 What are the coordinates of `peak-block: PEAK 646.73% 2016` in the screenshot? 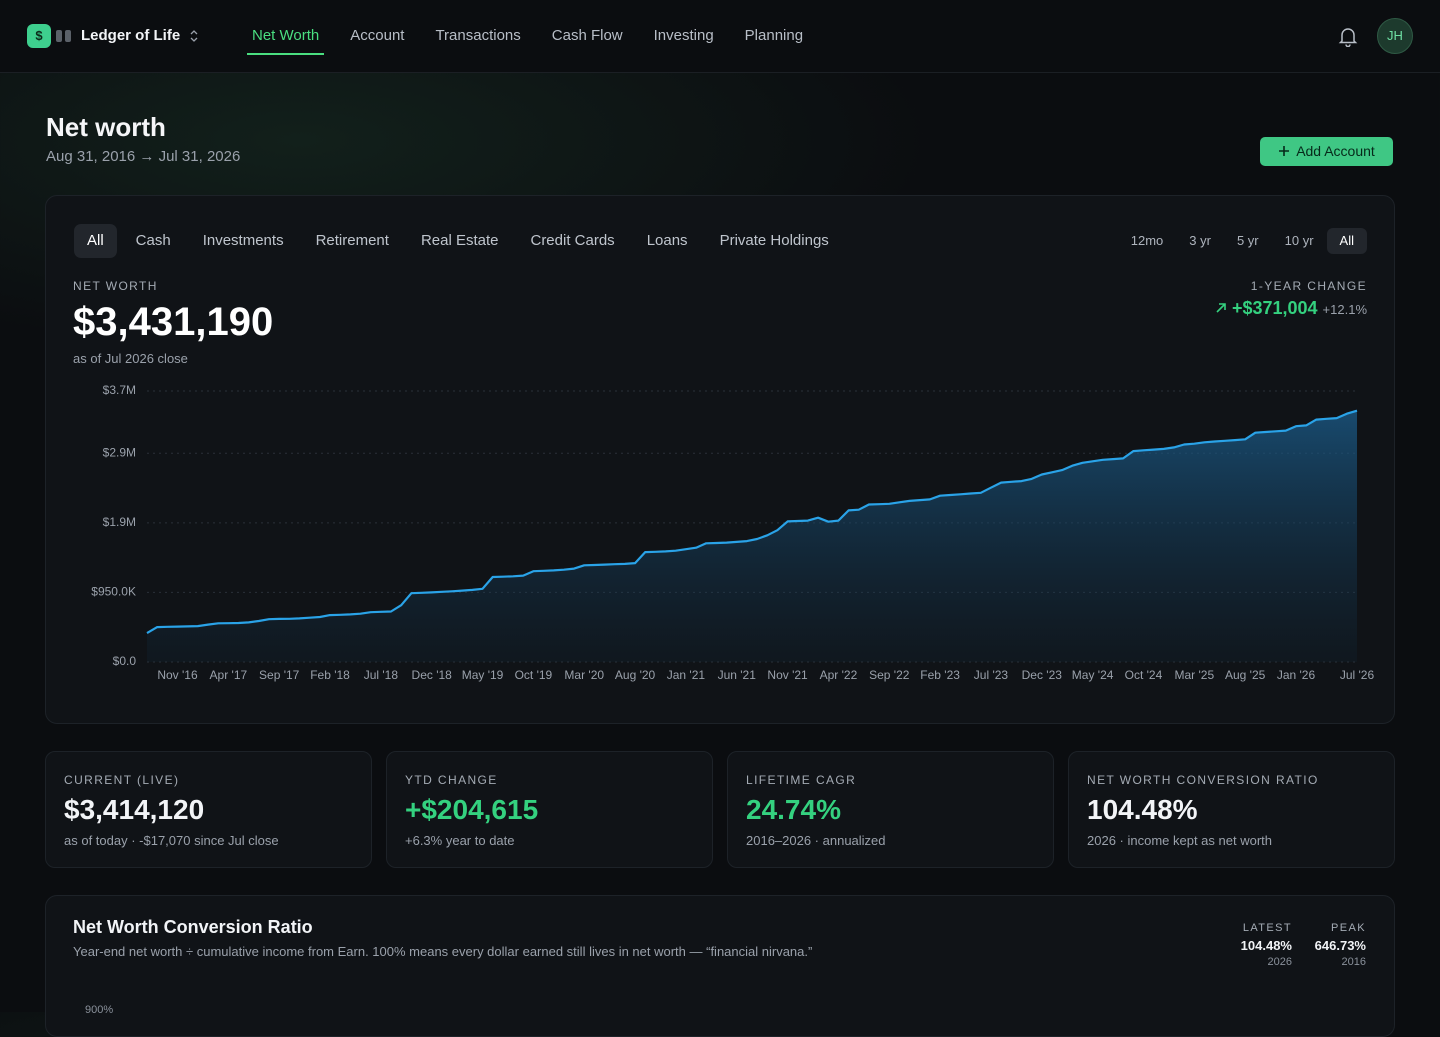 It's located at (1340, 945).